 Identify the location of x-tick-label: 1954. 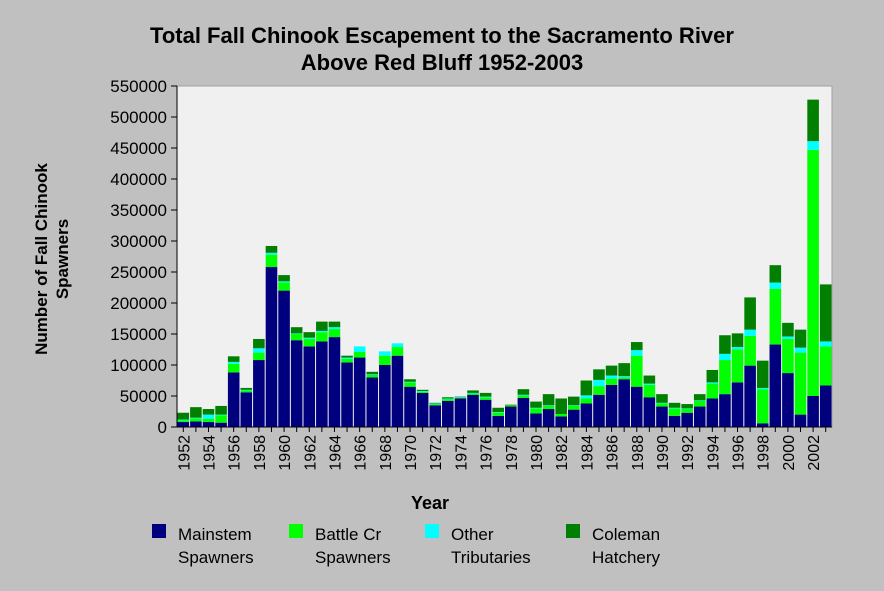
(210, 453).